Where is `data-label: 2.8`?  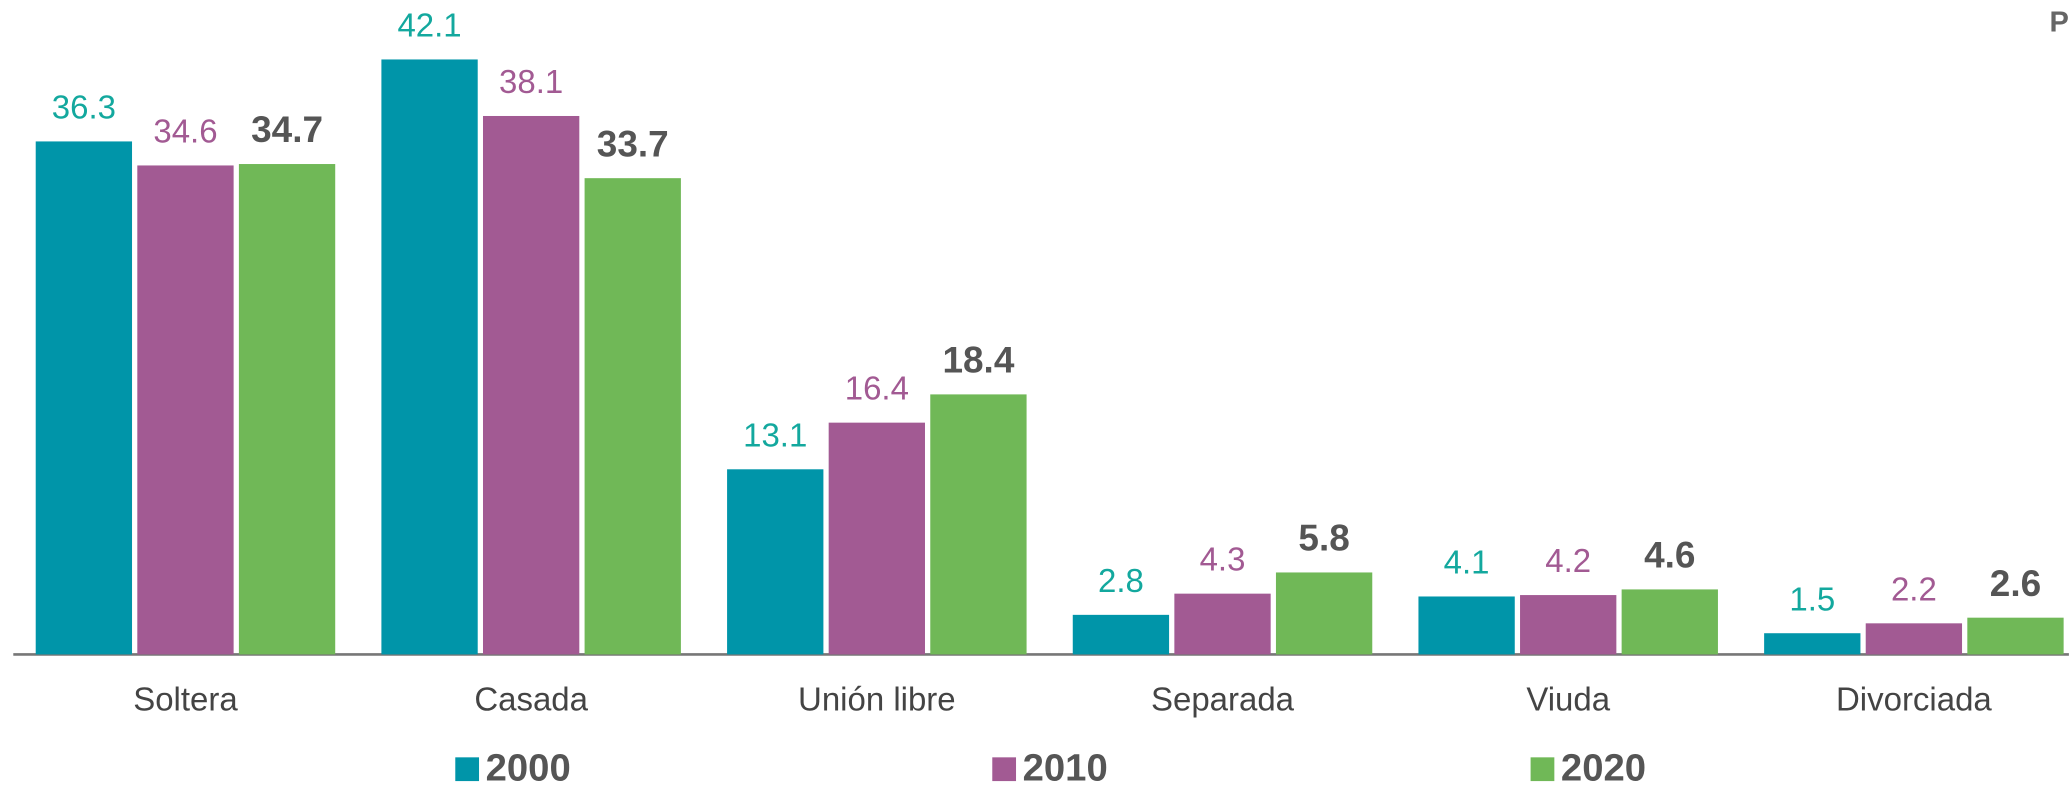
data-label: 2.8 is located at coordinates (1121, 580).